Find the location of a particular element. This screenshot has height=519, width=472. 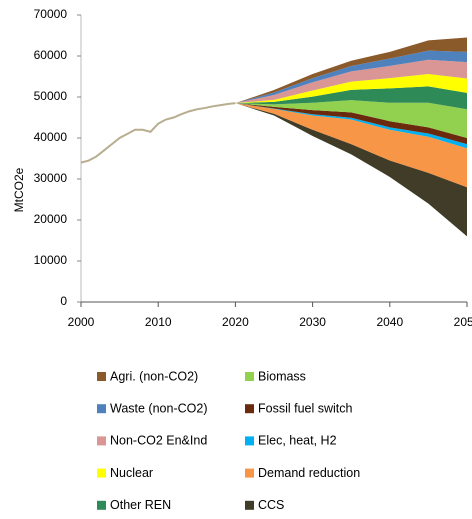

y-tick-label: 40000 is located at coordinates (51, 137).